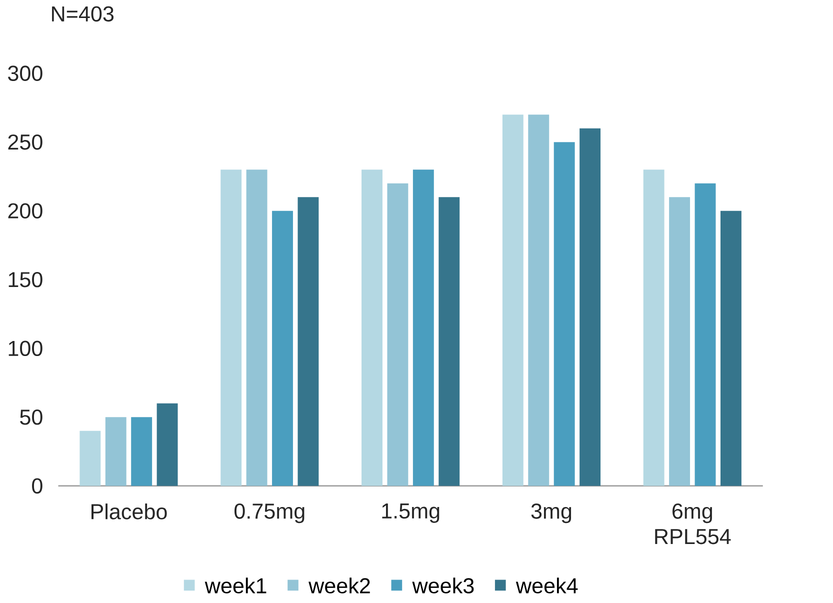 This screenshot has height=603, width=833. Describe the element at coordinates (339, 586) in the screenshot. I see `legend-label: week2` at that location.